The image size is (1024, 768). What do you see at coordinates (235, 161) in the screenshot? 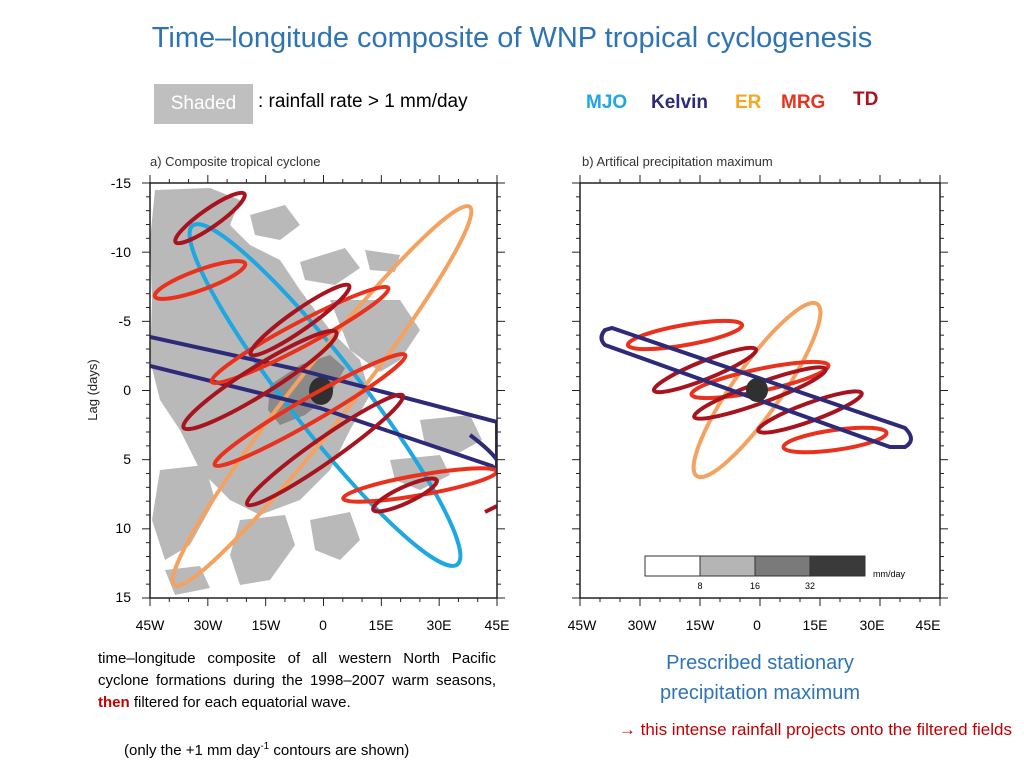
I see `panel-a-title: a) Composite tropical cyclone` at bounding box center [235, 161].